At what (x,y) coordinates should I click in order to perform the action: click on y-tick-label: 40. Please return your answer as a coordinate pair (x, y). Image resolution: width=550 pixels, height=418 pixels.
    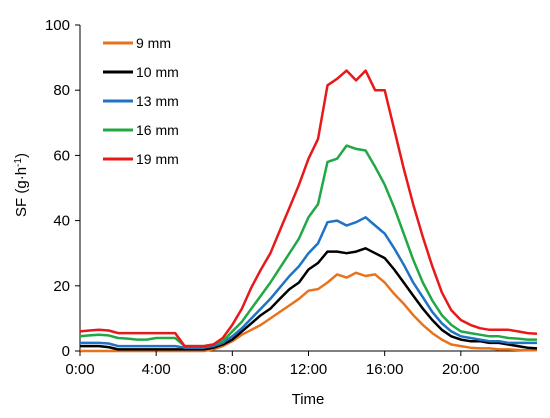
    Looking at the image, I should click on (61, 221).